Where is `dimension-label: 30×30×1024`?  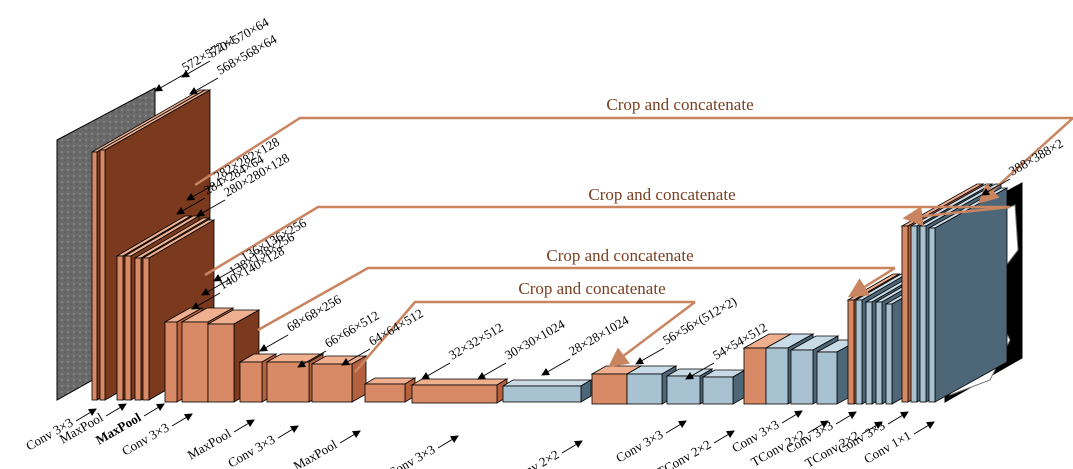 dimension-label: 30×30×1024 is located at coordinates (535, 339).